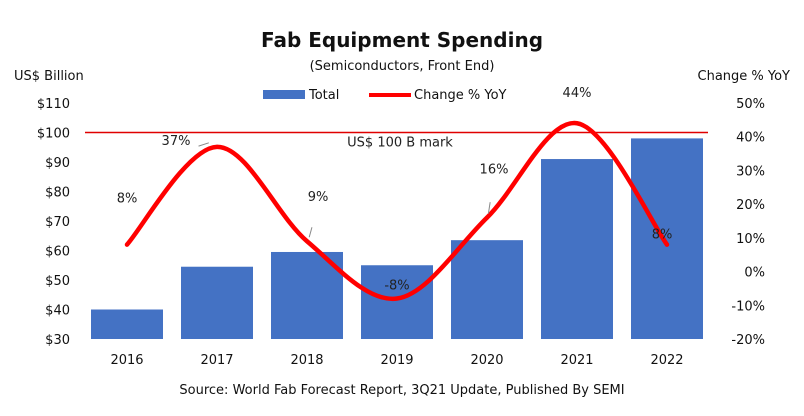  I want to click on x-tick-label: 2022, so click(666, 360).